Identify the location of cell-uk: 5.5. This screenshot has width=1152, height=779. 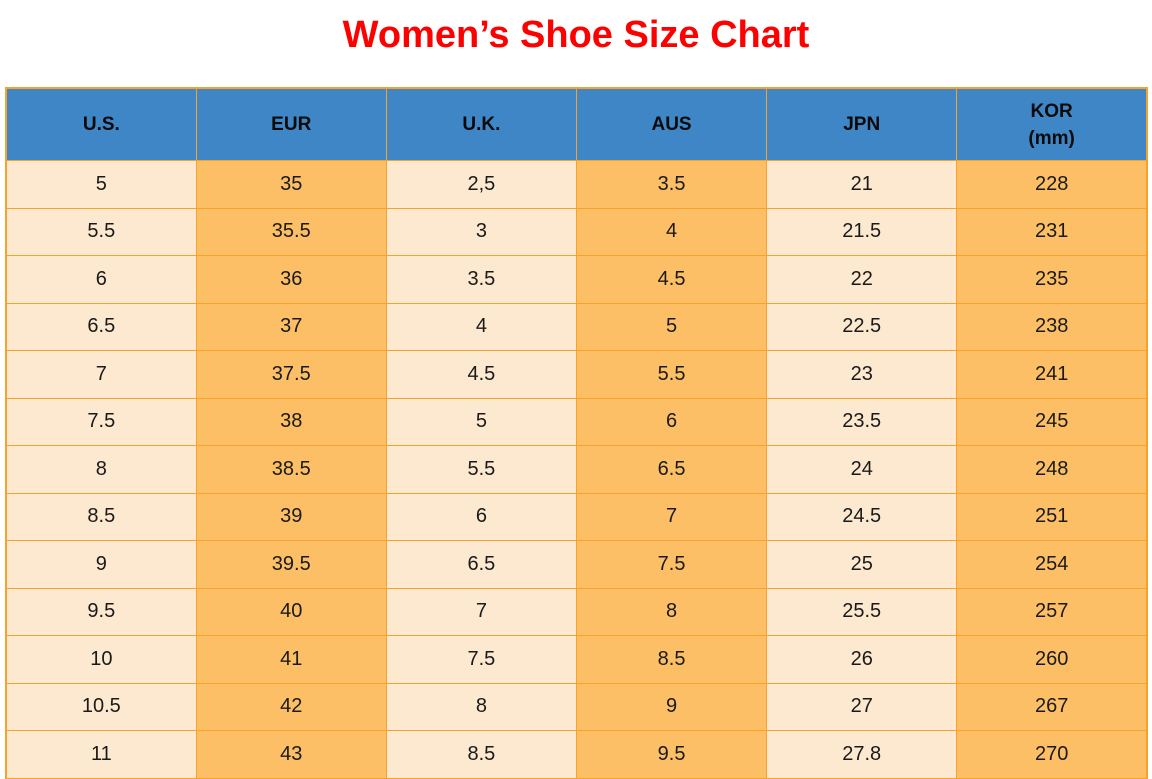
(481, 469).